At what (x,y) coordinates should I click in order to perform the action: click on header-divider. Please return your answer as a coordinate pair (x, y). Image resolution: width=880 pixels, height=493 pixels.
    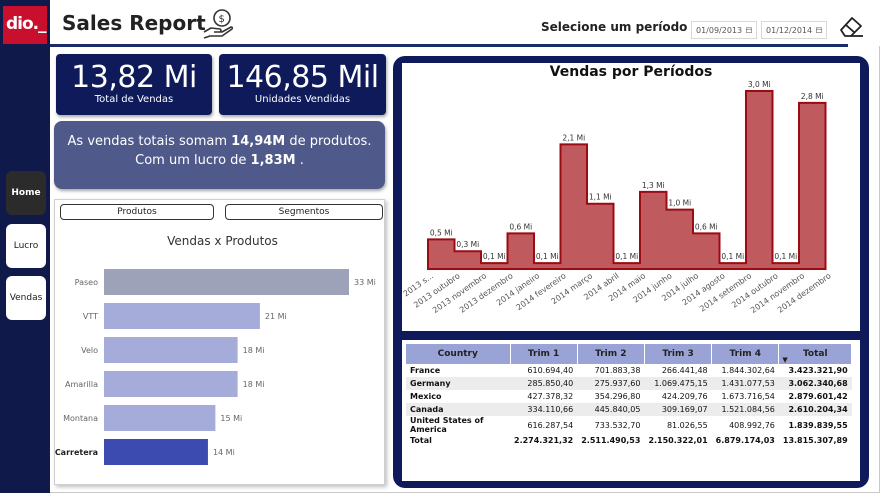
    Looking at the image, I should click on (449, 45).